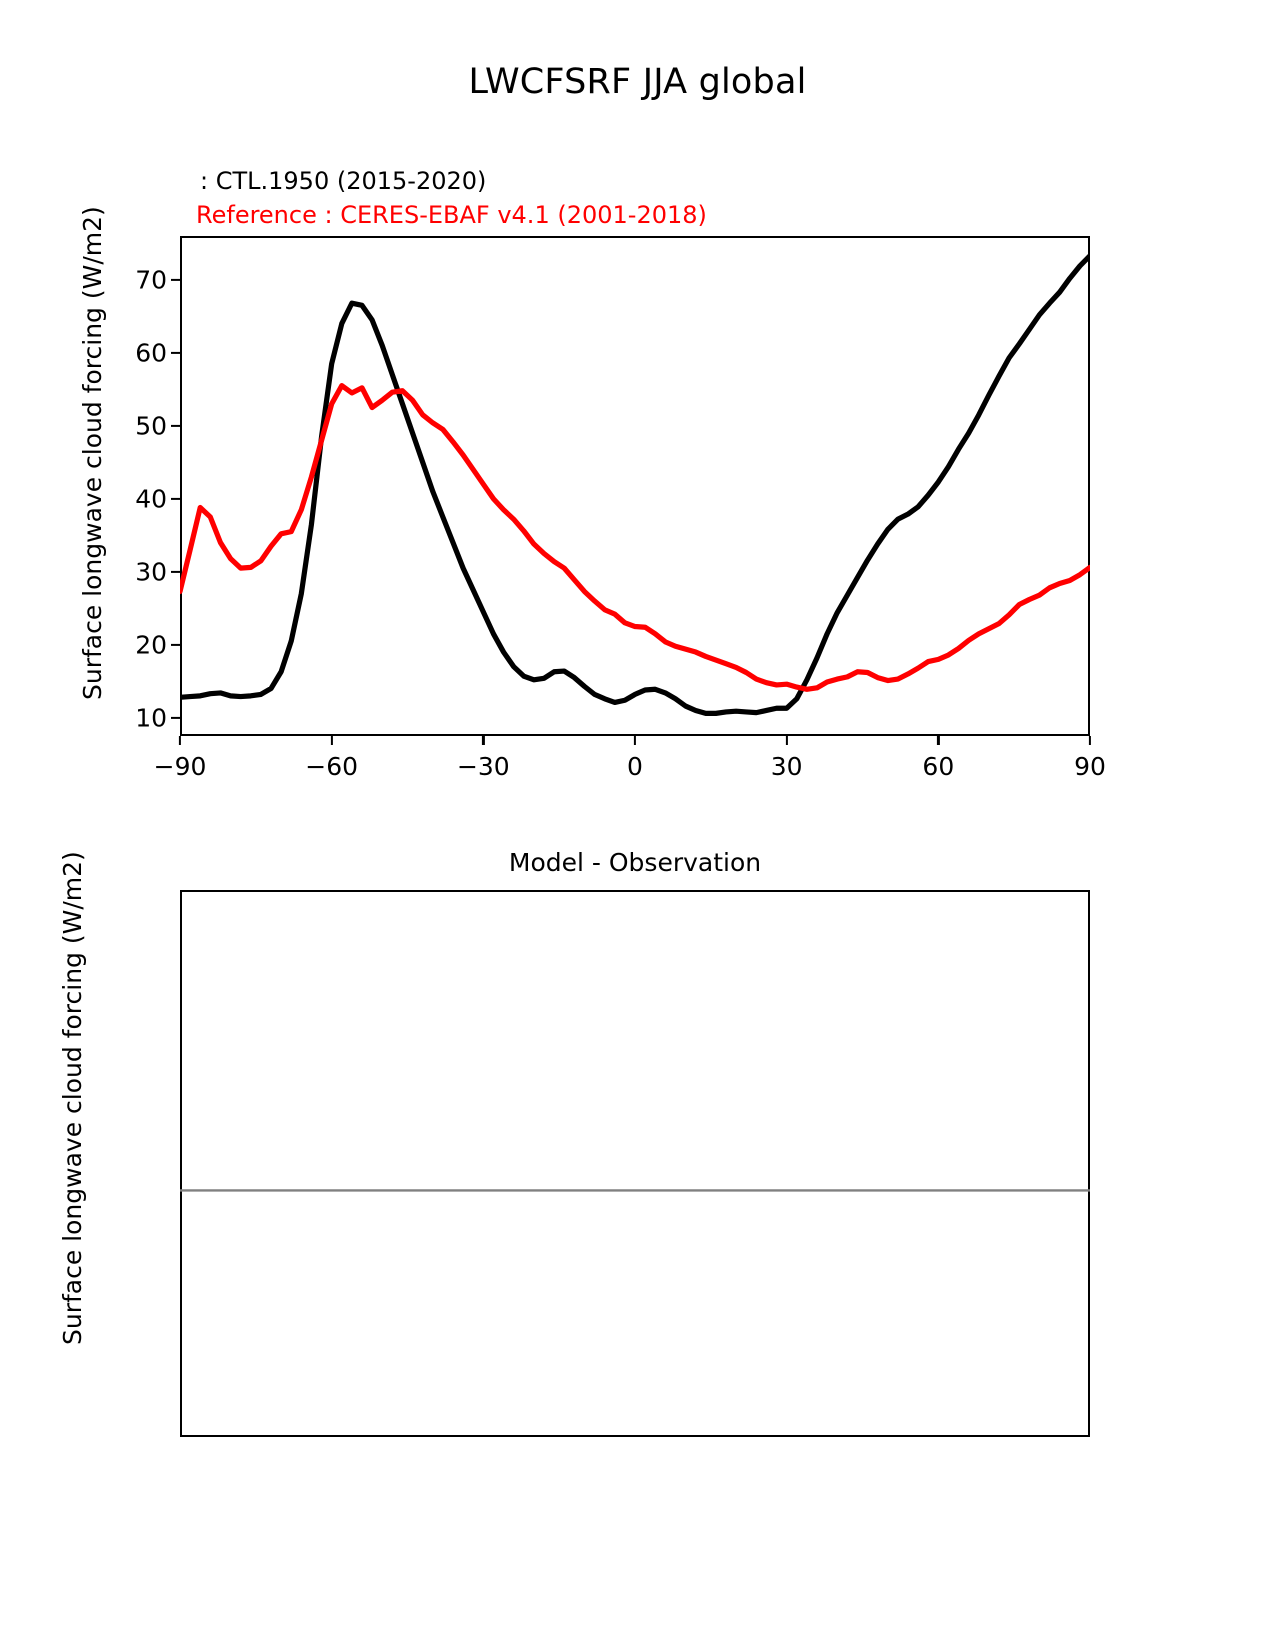  I want to click on y-axis-tick-label: 30, so click(151, 572).